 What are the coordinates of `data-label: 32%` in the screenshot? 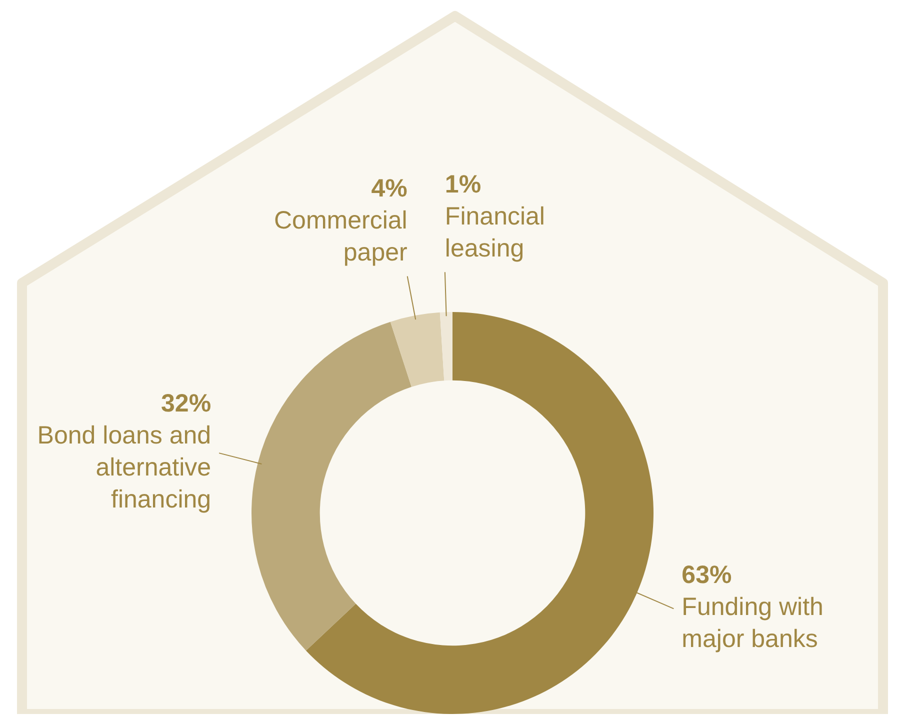 It's located at (186, 403).